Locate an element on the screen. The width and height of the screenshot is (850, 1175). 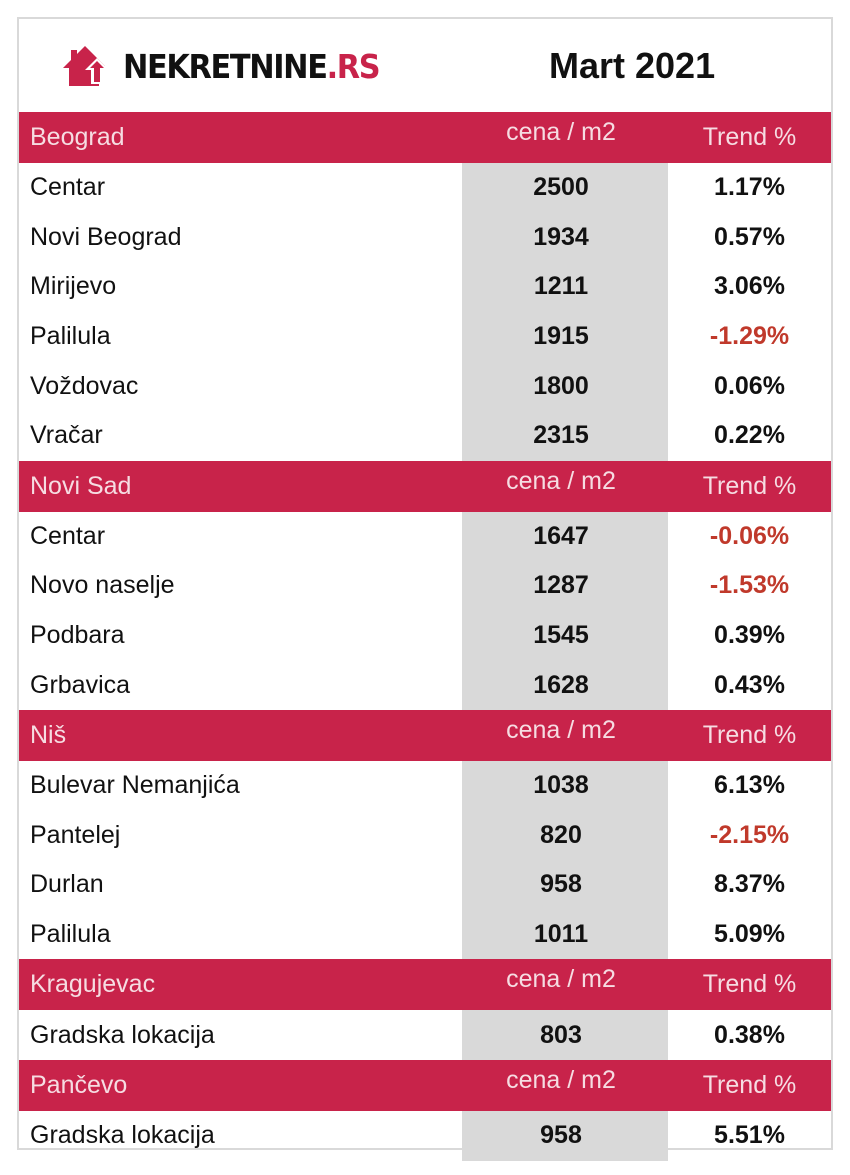
price-value: 2500 is located at coordinates (561, 187).